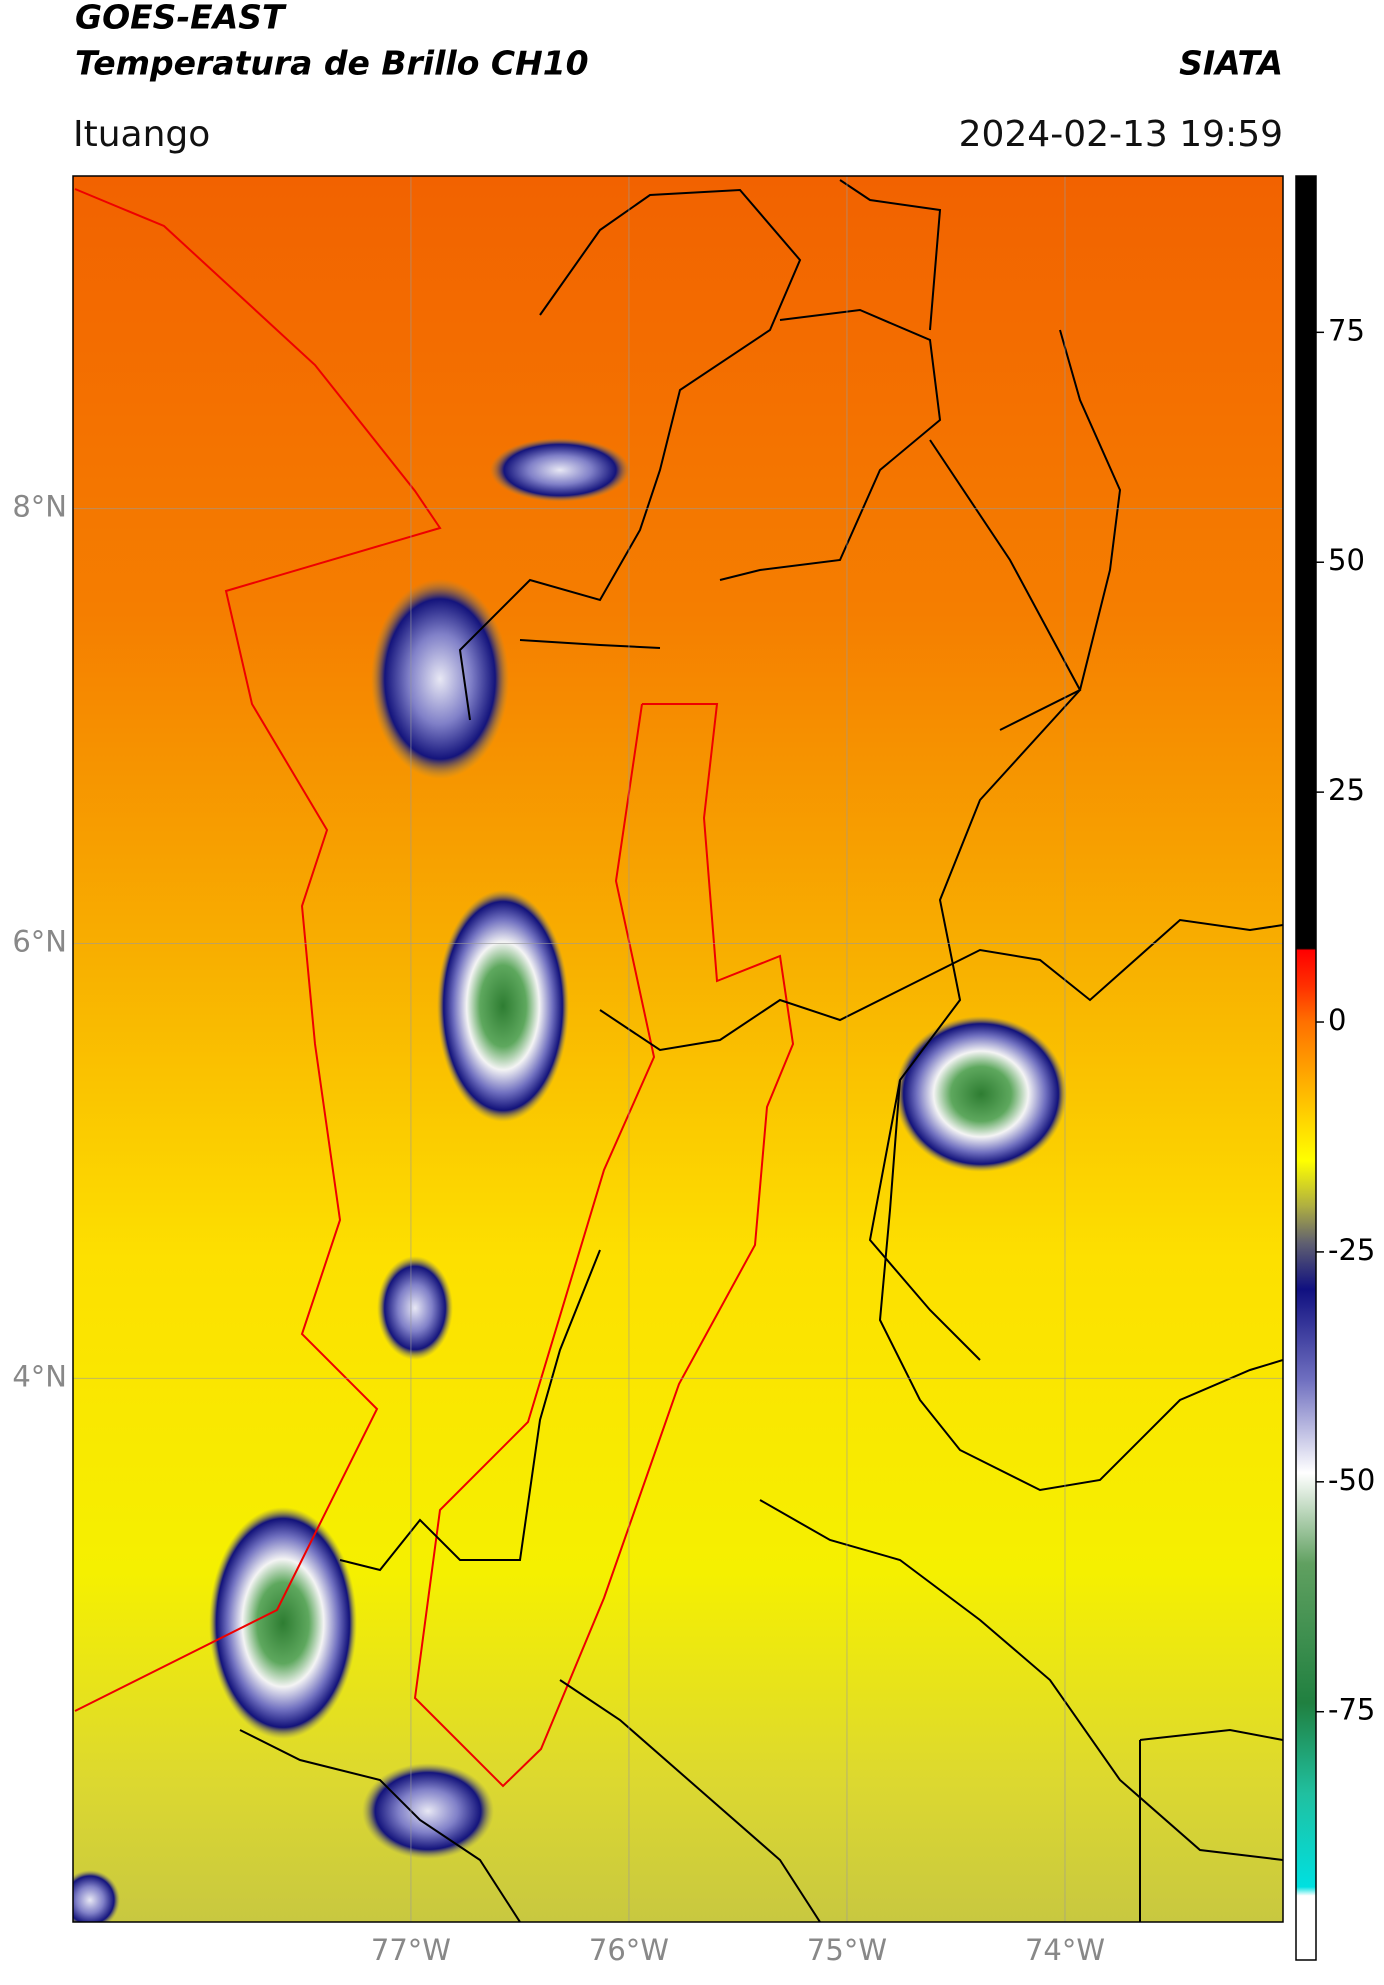  What do you see at coordinates (1231, 63) in the screenshot?
I see `source: SIATA` at bounding box center [1231, 63].